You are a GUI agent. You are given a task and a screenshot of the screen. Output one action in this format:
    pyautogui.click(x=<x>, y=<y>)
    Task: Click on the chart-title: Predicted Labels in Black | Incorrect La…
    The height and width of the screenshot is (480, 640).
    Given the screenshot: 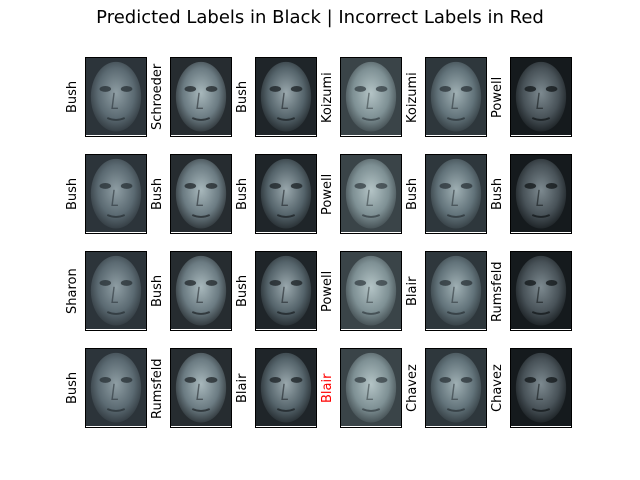 What is the action you would take?
    pyautogui.click(x=320, y=17)
    